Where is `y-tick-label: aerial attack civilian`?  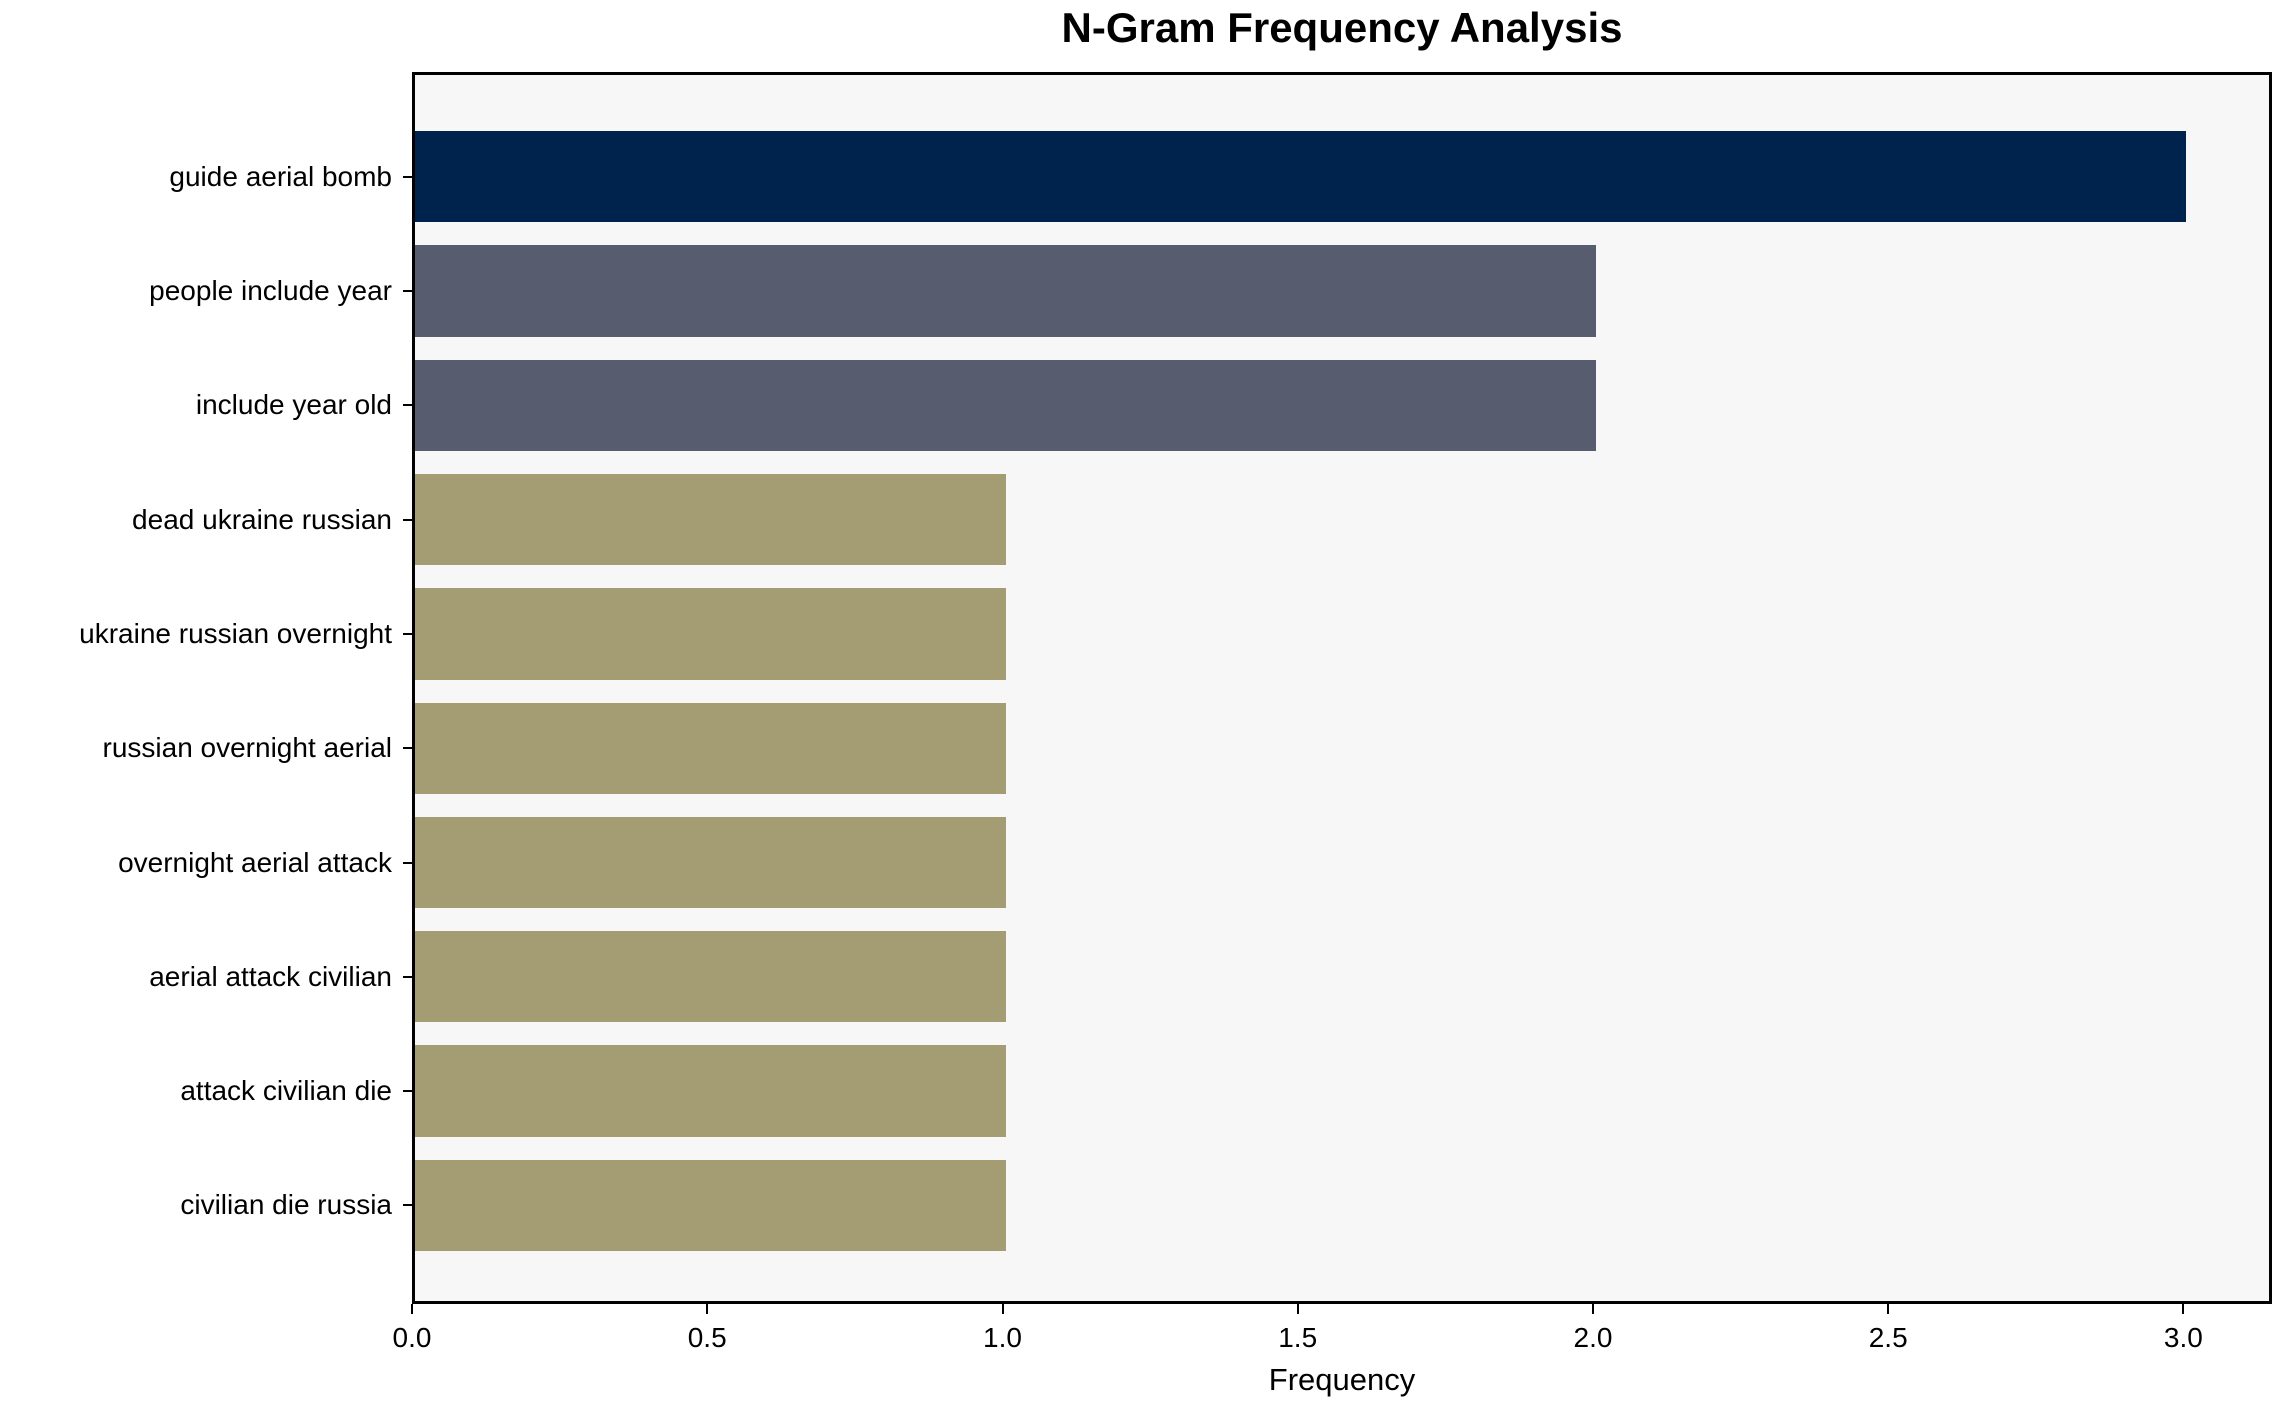
y-tick-label: aerial attack civilian is located at coordinates (270, 976).